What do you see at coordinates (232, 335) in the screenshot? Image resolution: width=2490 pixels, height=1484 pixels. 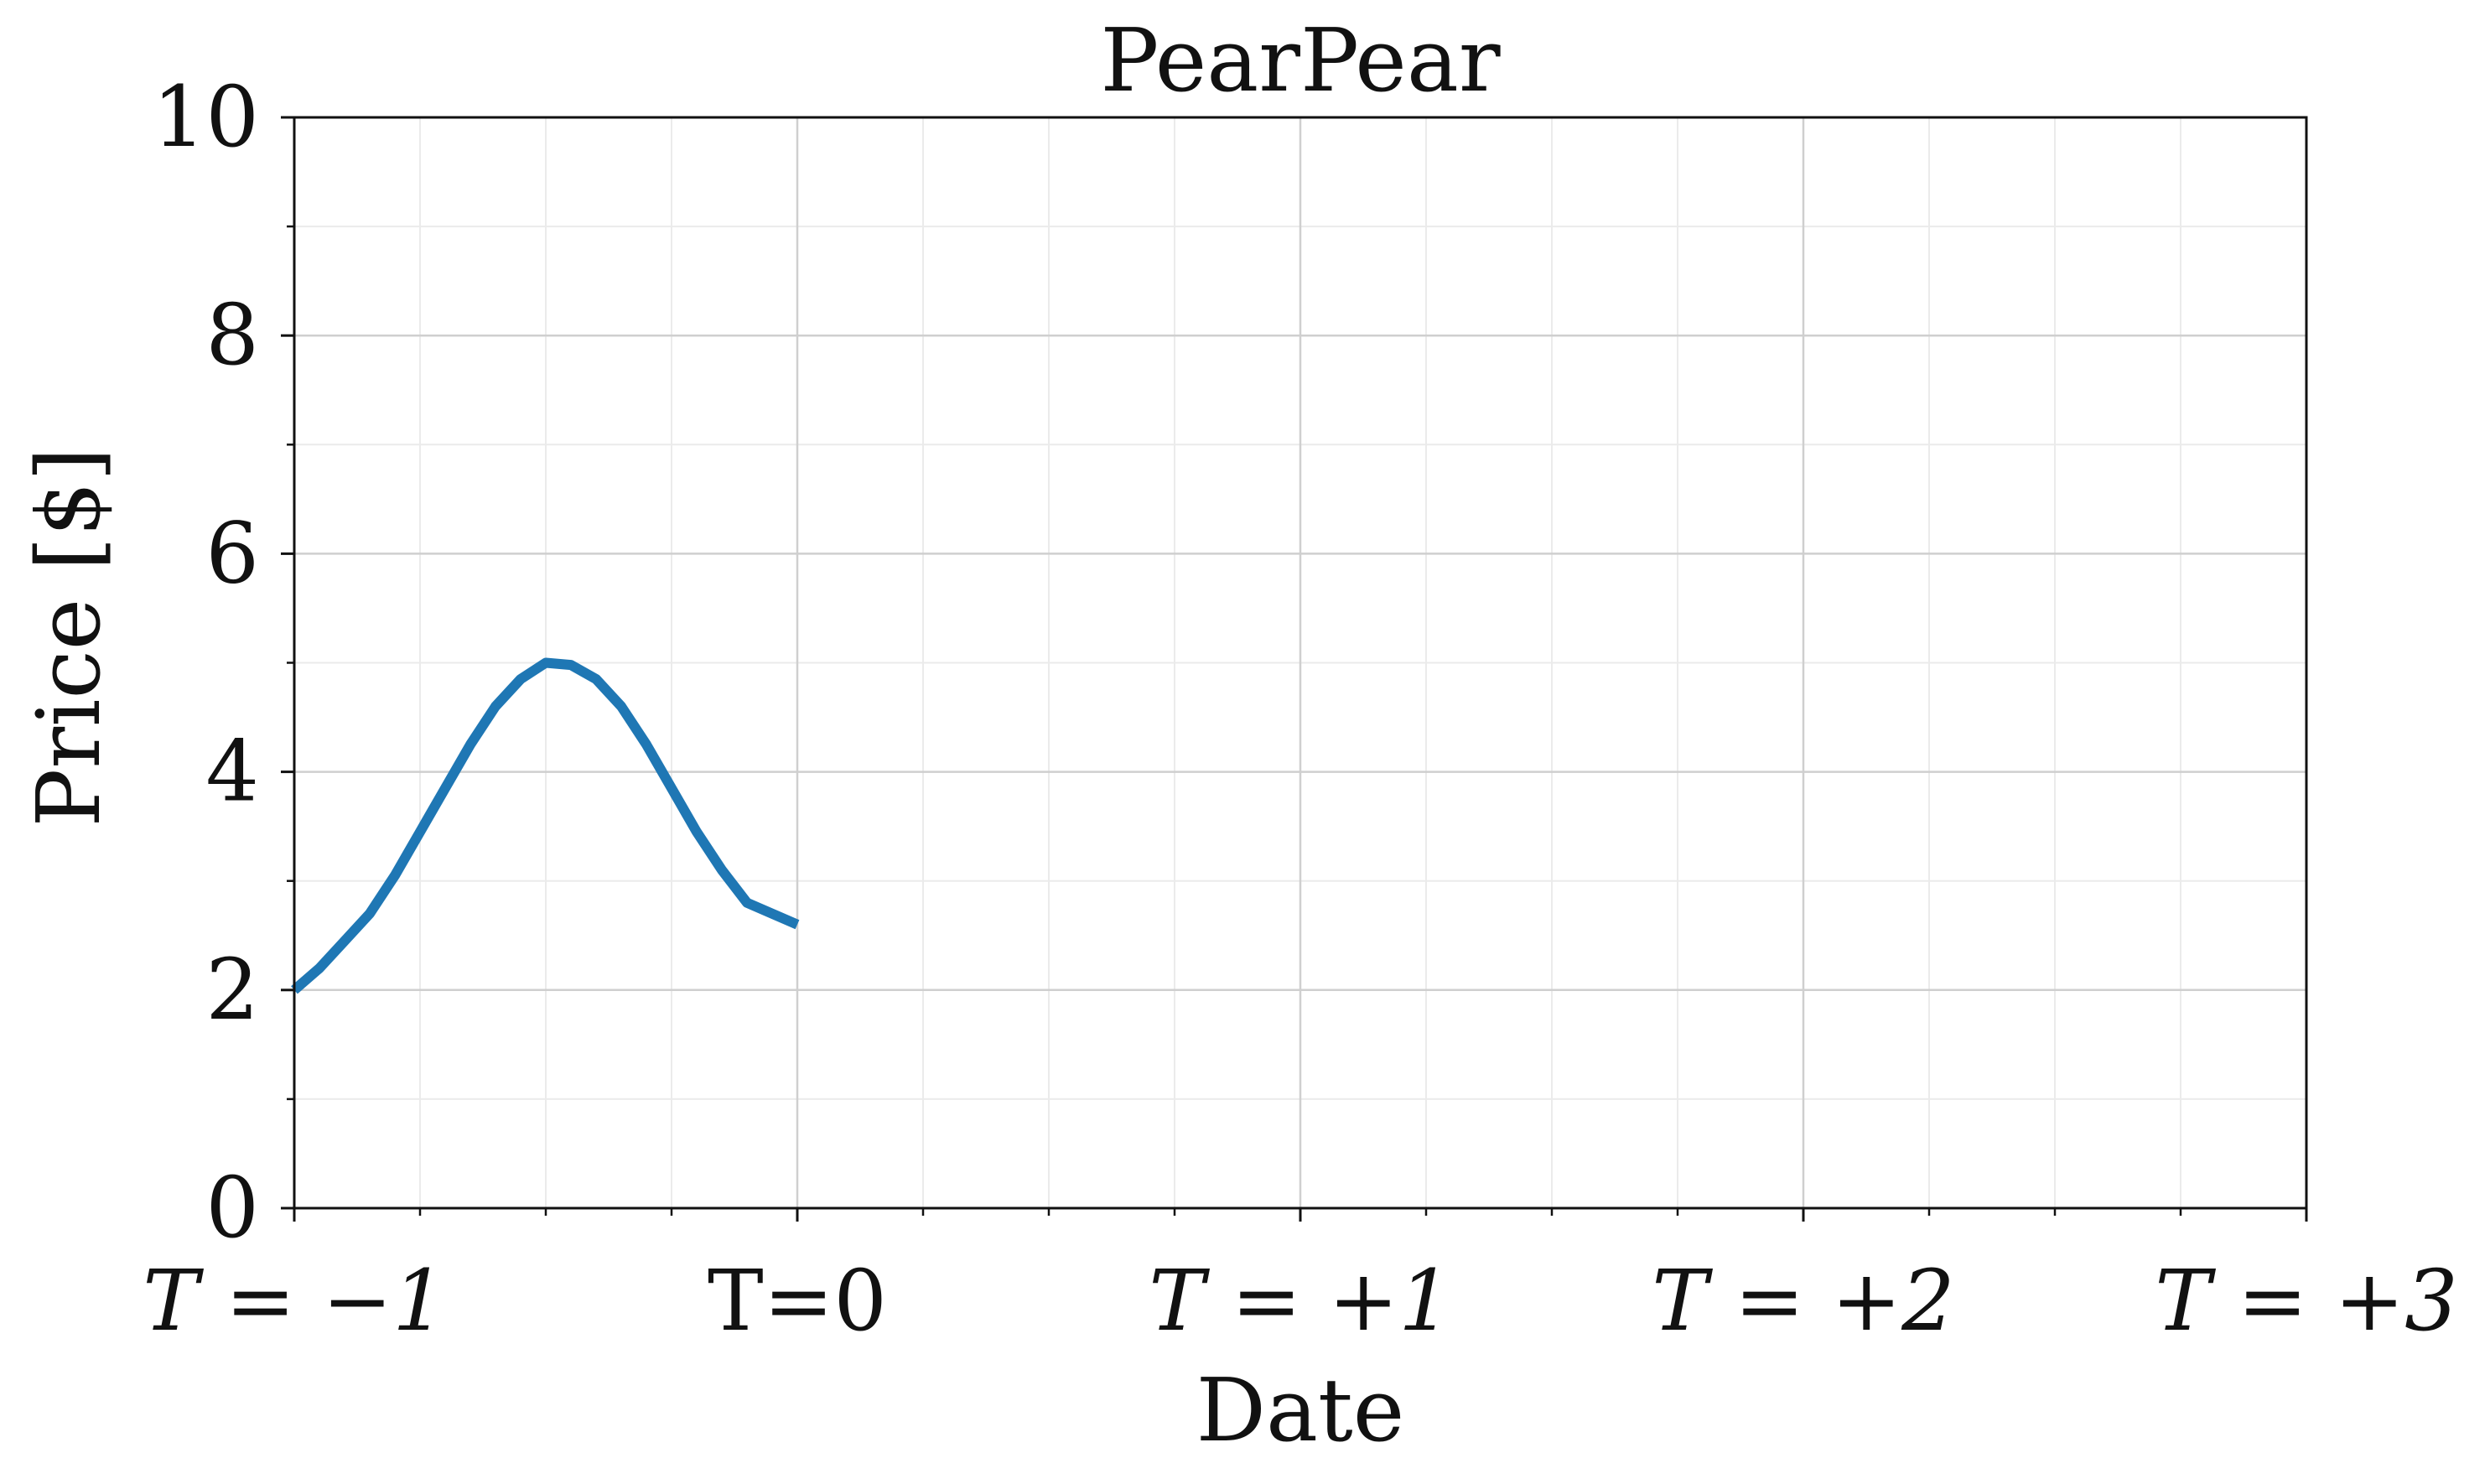 I see `y-tick-label: 8` at bounding box center [232, 335].